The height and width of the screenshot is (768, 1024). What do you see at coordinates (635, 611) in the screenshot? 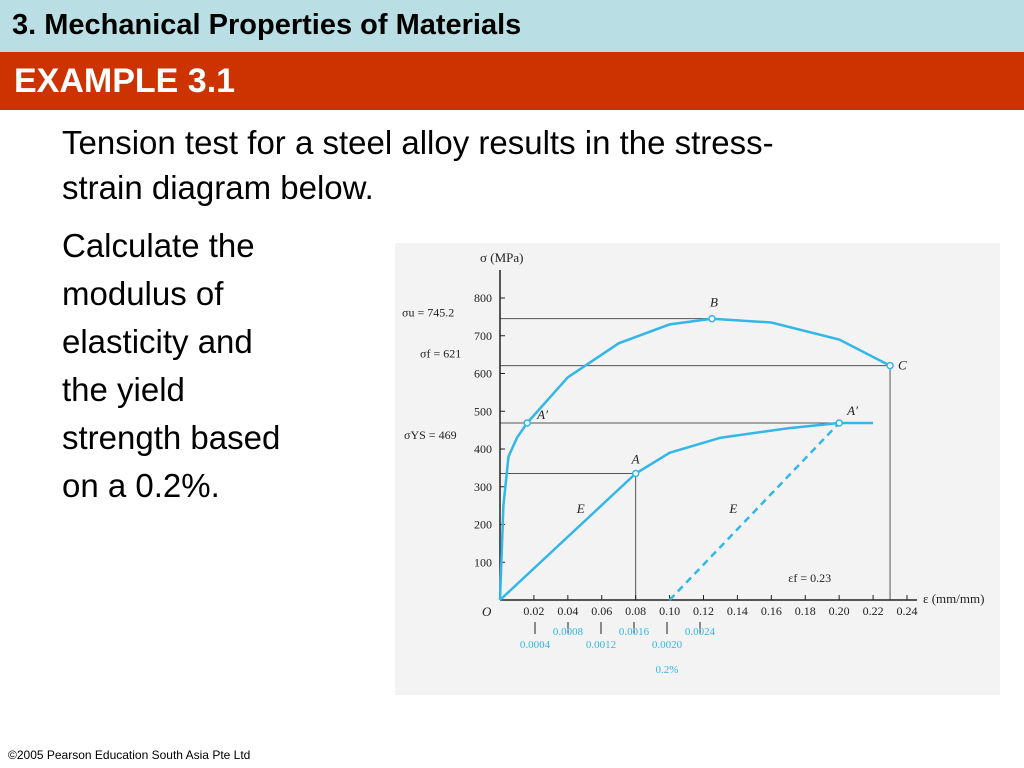
I see `x-tick-label: 0.08` at bounding box center [635, 611].